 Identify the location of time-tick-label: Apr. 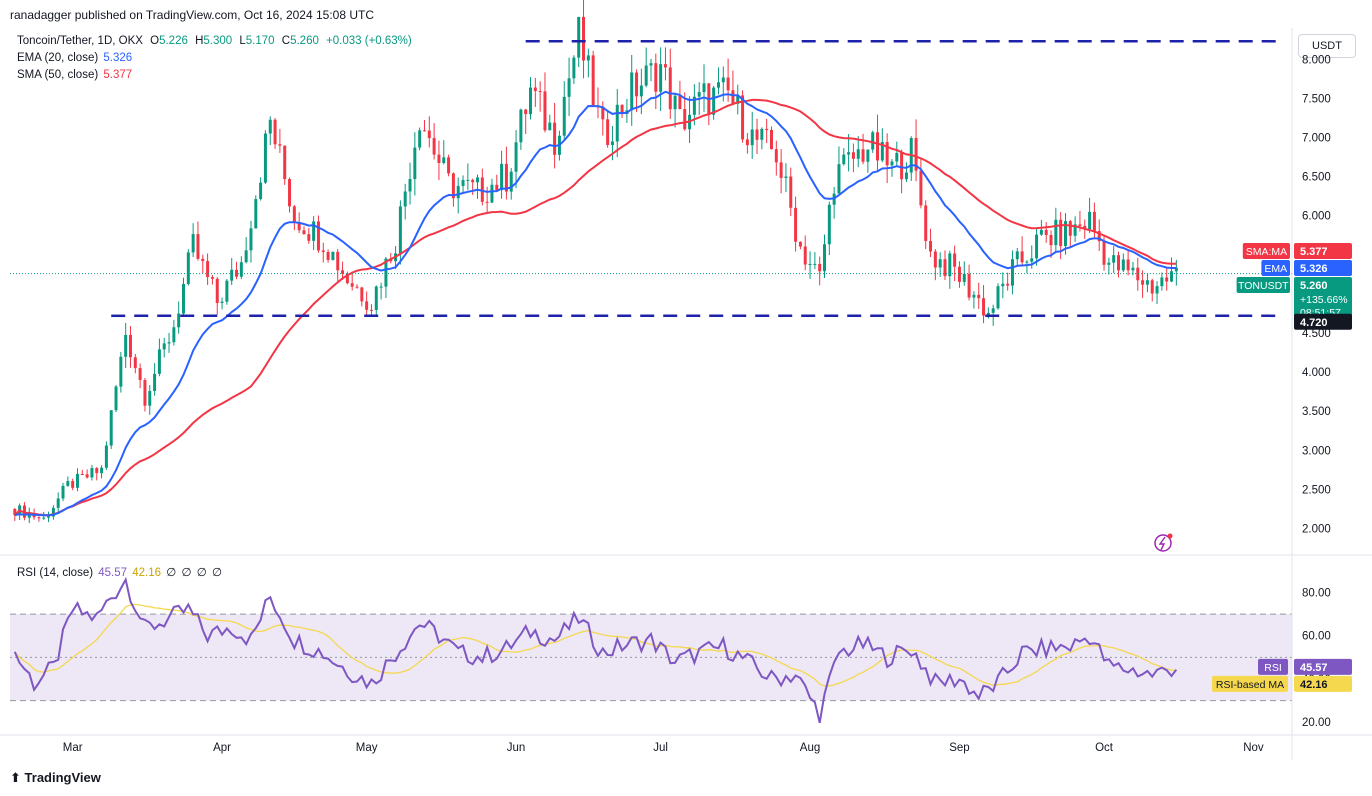
(222, 748).